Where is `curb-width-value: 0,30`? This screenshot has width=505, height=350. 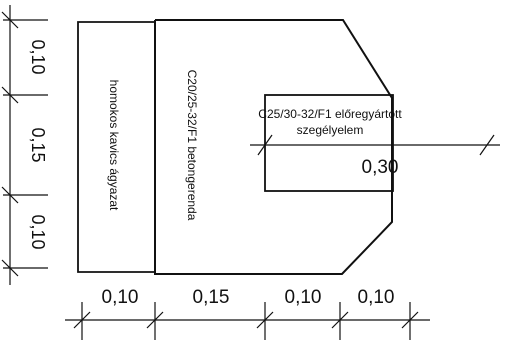
curb-width-value: 0,30 is located at coordinates (380, 167).